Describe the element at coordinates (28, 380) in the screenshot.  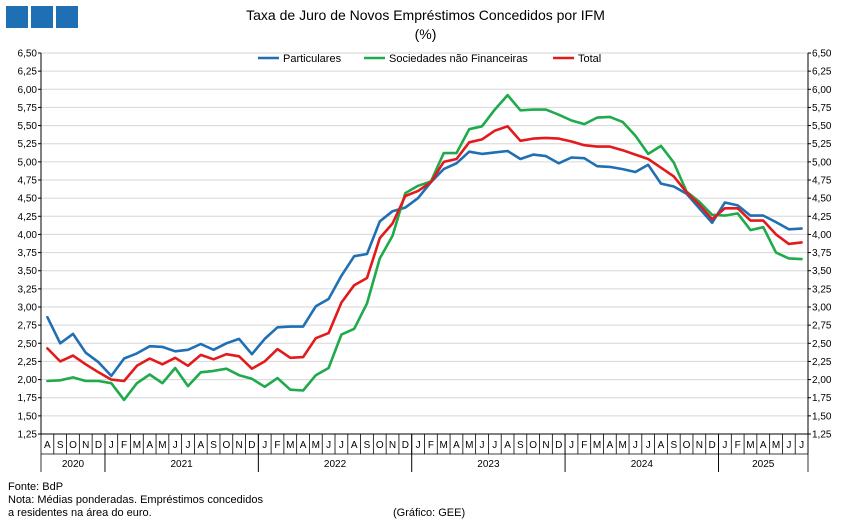
I see `y-tick-label-left: 2,00` at that location.